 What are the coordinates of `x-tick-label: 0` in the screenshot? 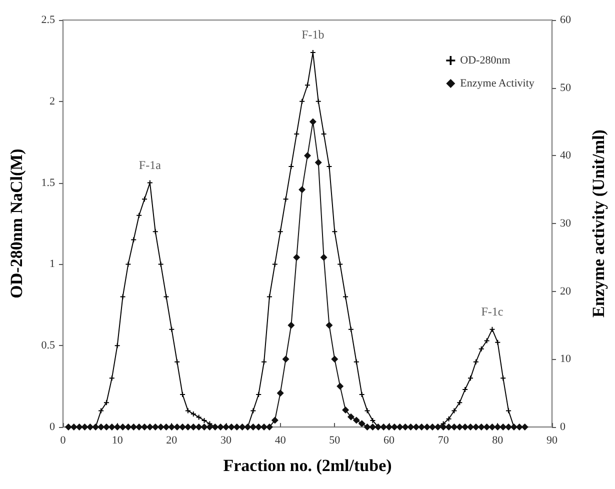 It's located at (63, 440).